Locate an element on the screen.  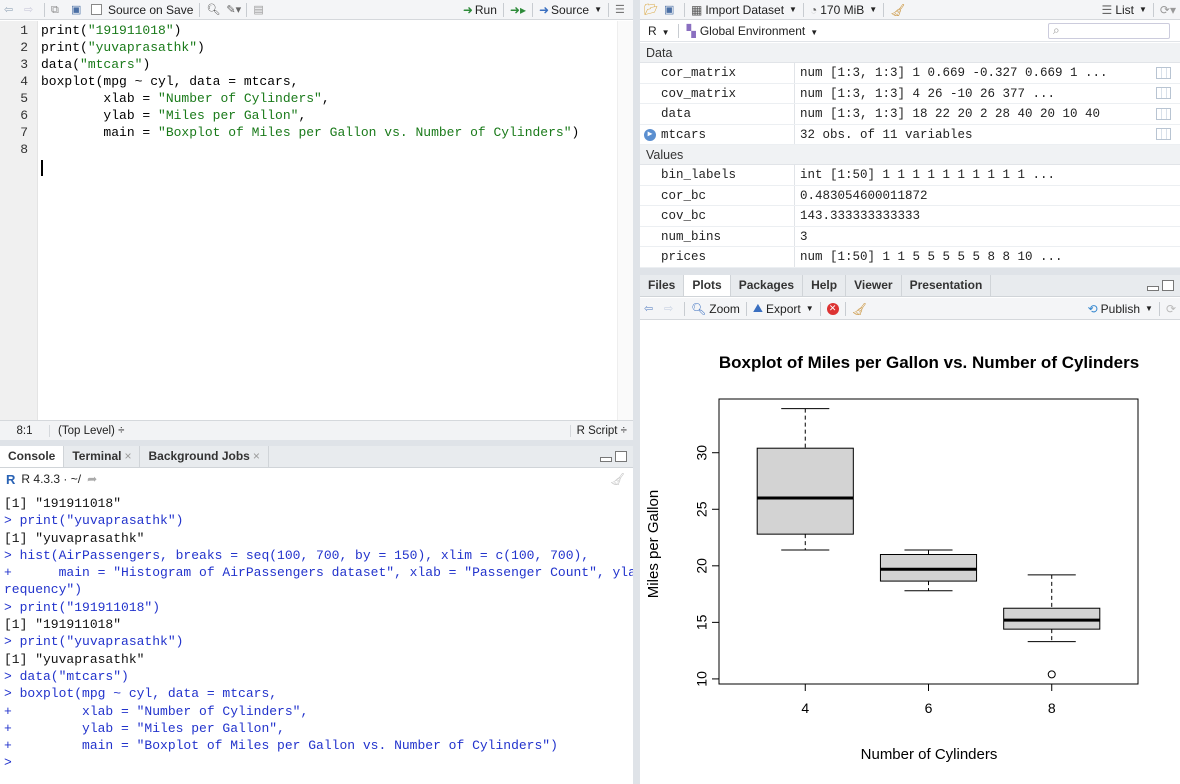
tab-presentation: Presentation is located at coordinates (947, 285).